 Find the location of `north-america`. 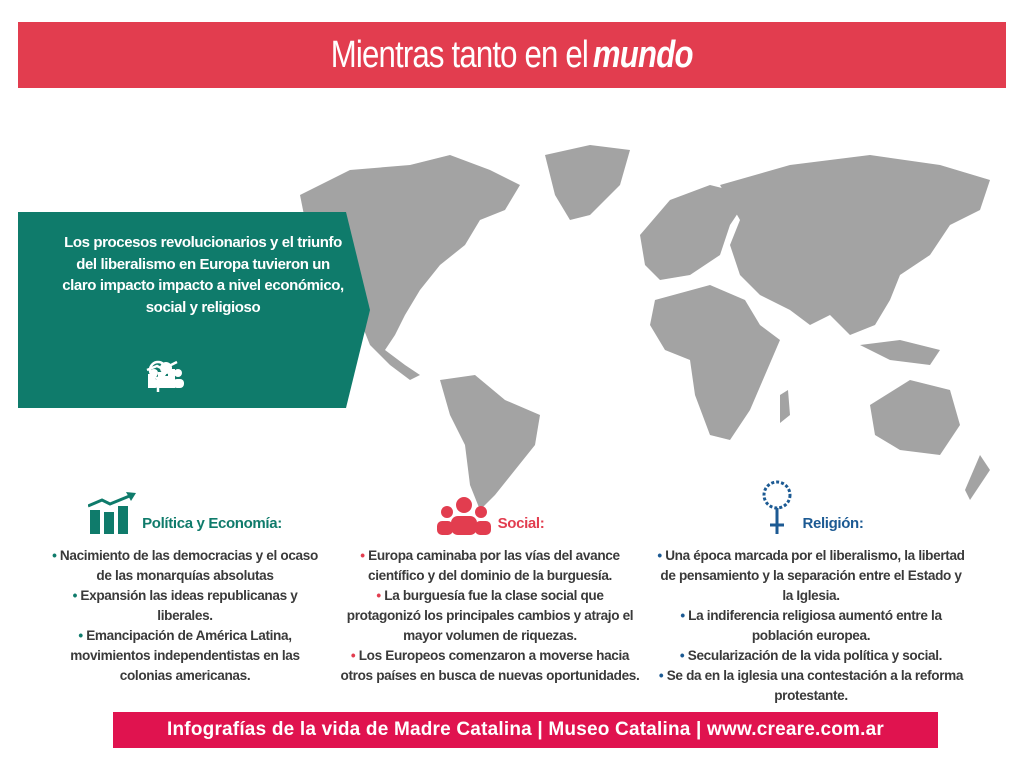

north-america is located at coordinates (410, 267).